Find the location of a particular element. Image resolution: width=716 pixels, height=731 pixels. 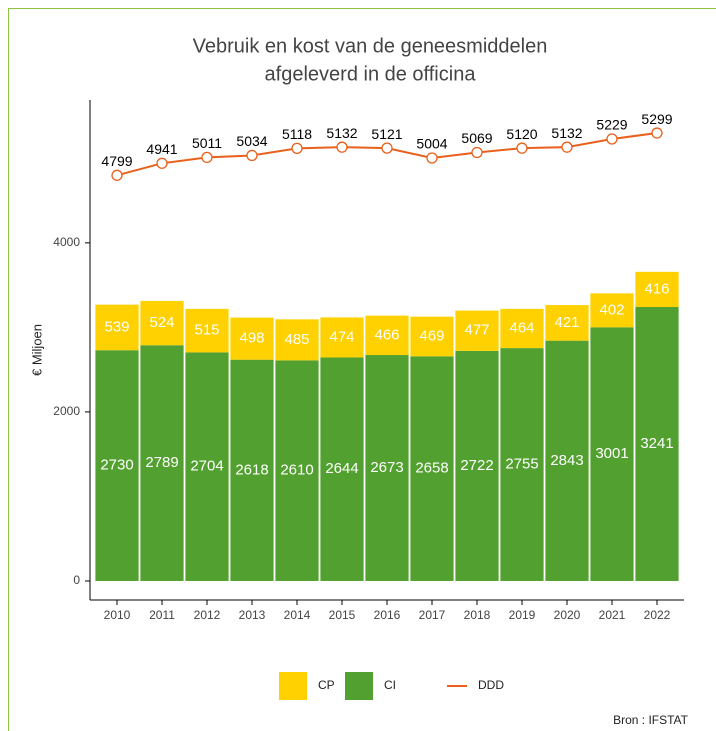

x-tick-label: 2014 is located at coordinates (297, 615).